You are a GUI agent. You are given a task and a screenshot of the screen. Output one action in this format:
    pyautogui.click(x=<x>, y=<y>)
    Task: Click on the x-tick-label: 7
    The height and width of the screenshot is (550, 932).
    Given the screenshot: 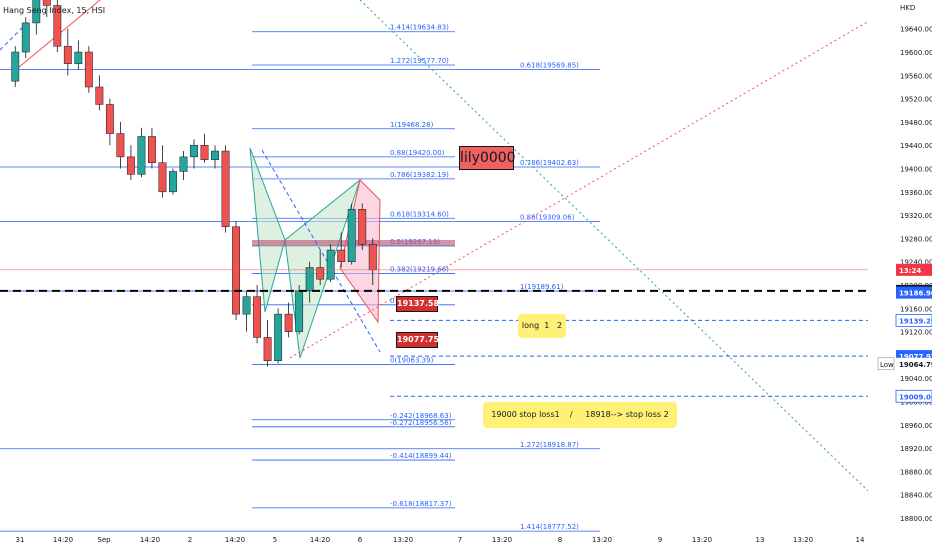 What is the action you would take?
    pyautogui.click(x=460, y=540)
    